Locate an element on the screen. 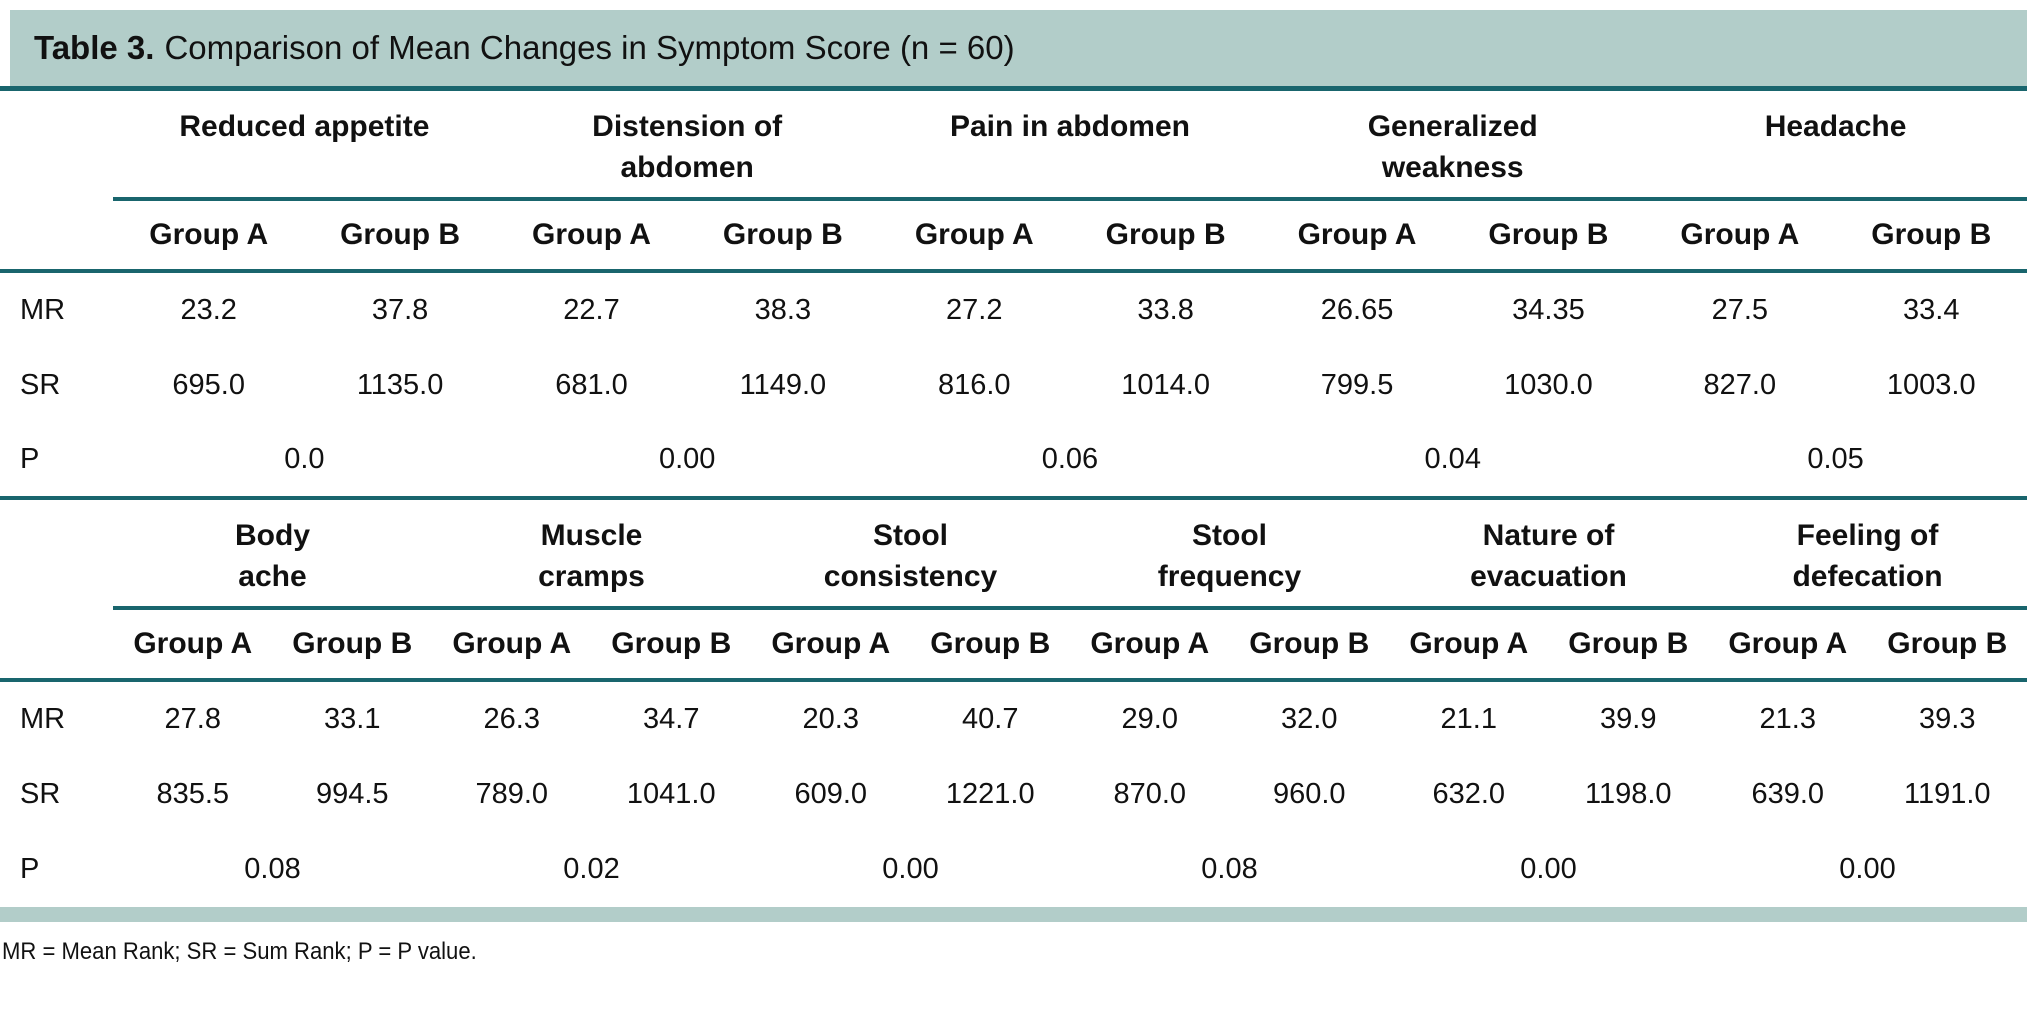 The height and width of the screenshot is (1011, 2027). table-cell: 799.5 is located at coordinates (1356, 385).